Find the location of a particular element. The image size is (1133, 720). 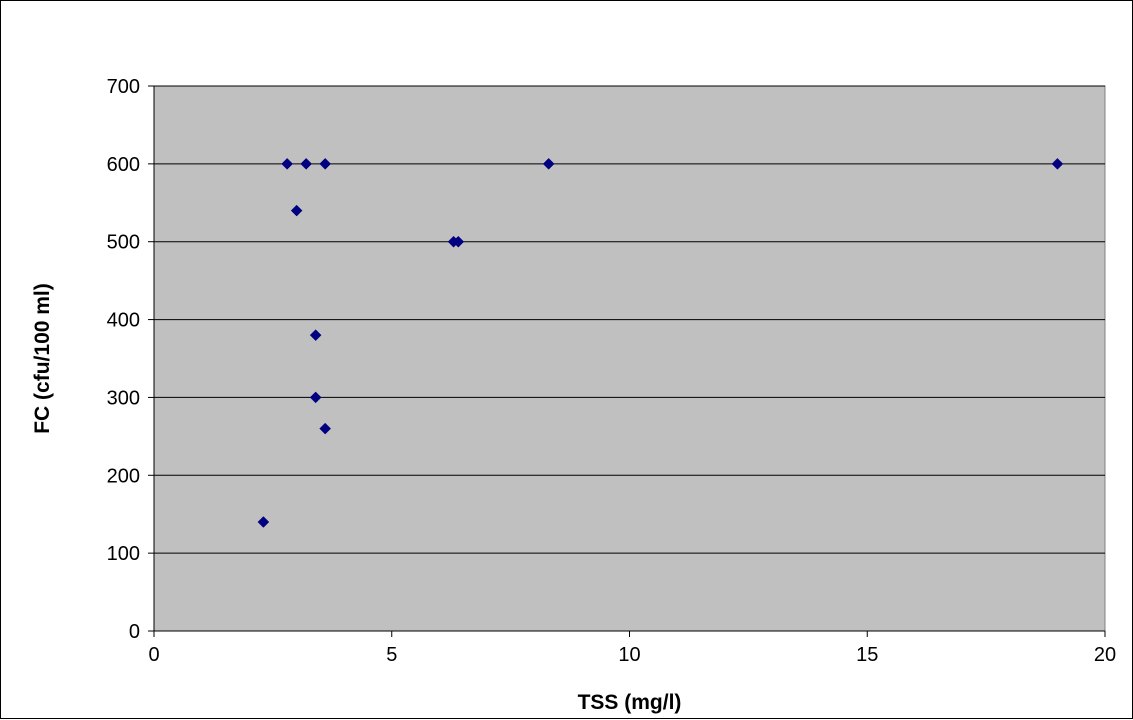

x-tick-labels: 0 5 10 15 20 is located at coordinates (632, 655).